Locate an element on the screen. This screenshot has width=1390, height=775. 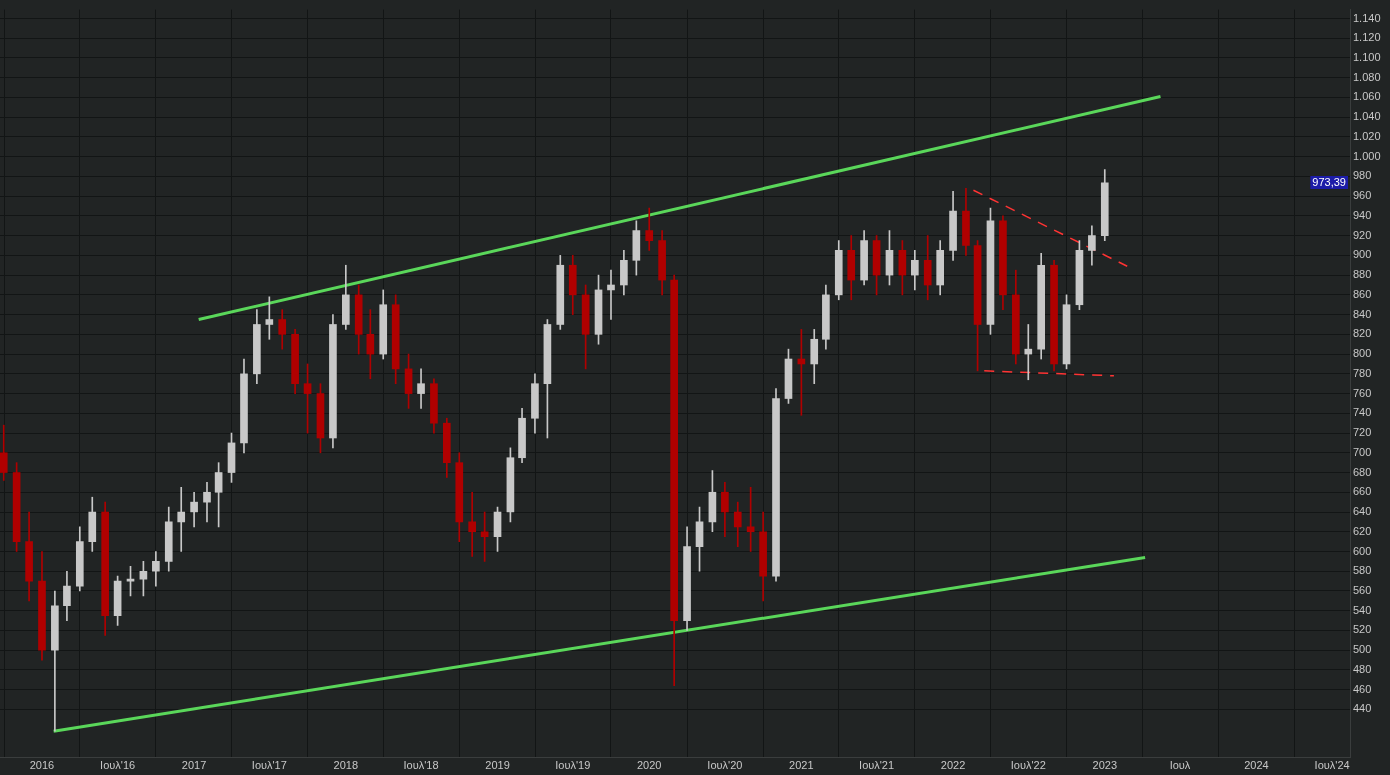
y-tick-label: 680 is located at coordinates (1362, 471).